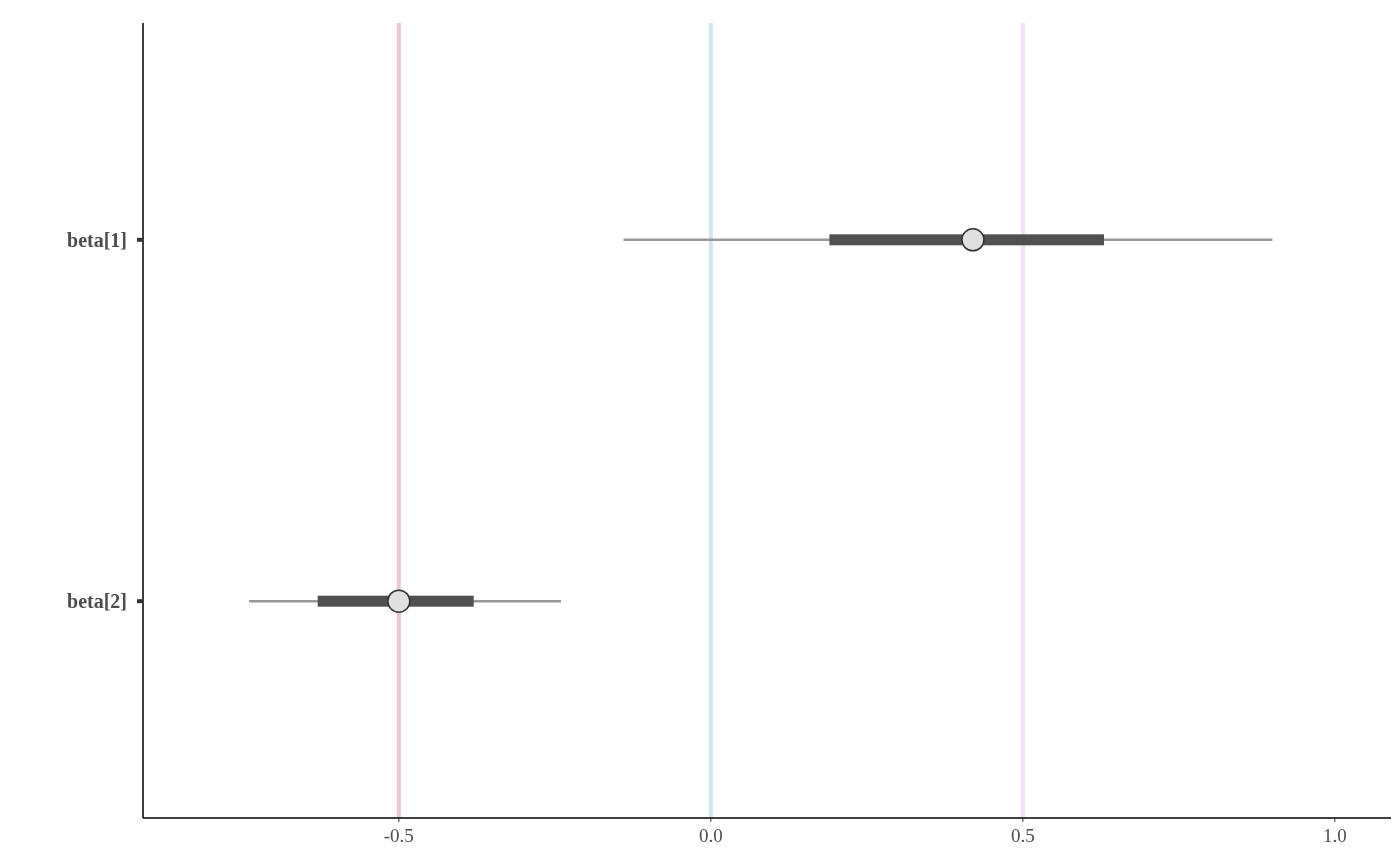 The height and width of the screenshot is (866, 1400). What do you see at coordinates (97, 239) in the screenshot?
I see `y-tick-label: beta[1]` at bounding box center [97, 239].